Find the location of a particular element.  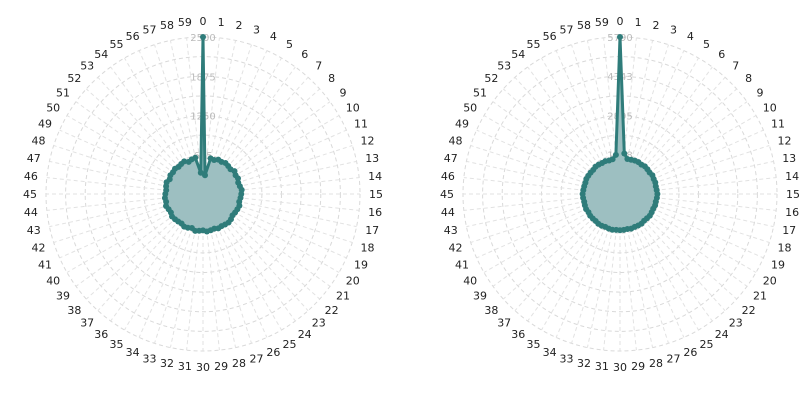

angle-label: 14 is located at coordinates (792, 176).